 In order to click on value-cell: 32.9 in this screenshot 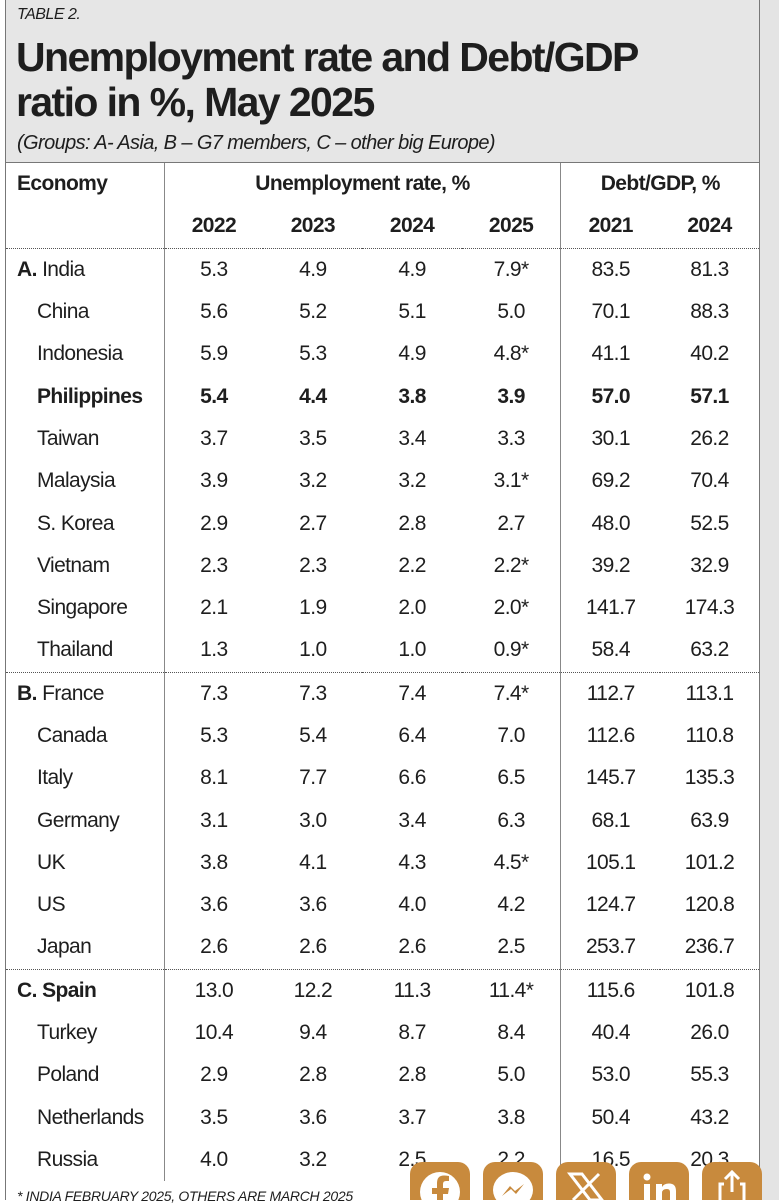, I will do `click(709, 565)`.